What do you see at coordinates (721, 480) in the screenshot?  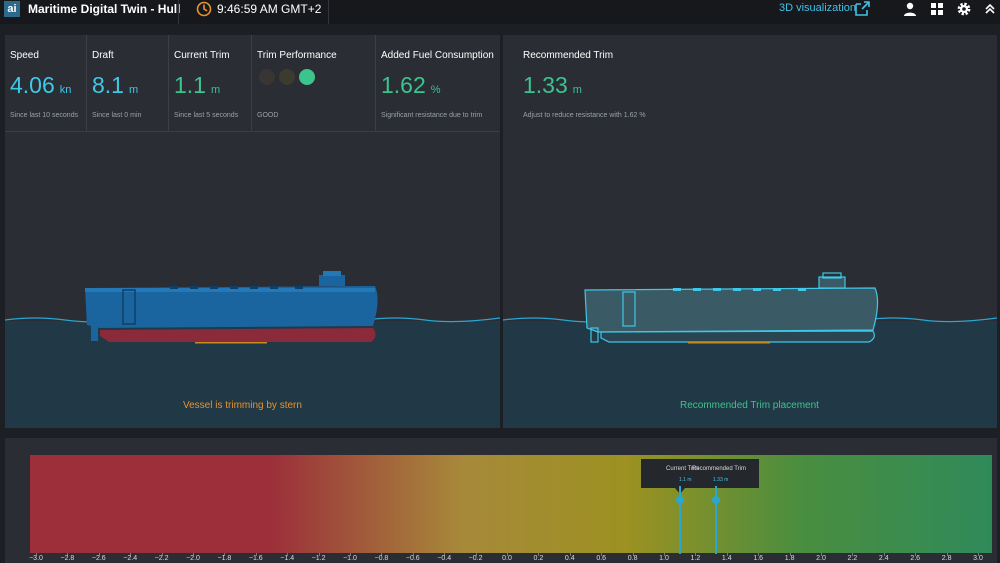 I see `tooltip-recommended-value: 1.33 m` at bounding box center [721, 480].